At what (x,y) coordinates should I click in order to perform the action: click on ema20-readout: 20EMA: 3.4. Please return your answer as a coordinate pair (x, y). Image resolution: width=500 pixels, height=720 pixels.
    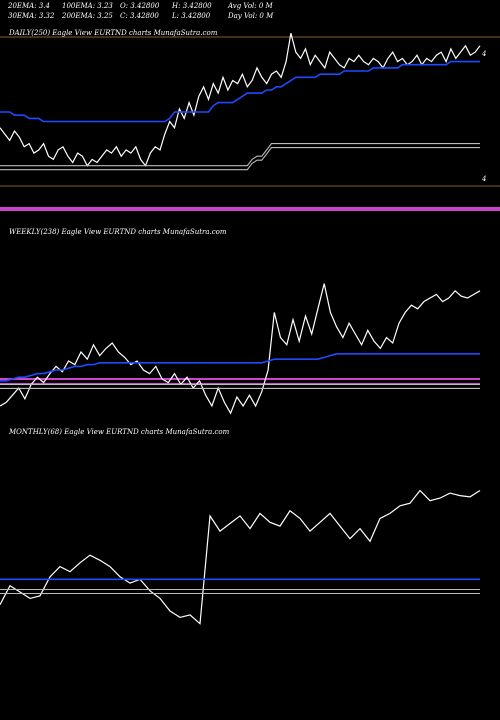
    Looking at the image, I should click on (29, 6).